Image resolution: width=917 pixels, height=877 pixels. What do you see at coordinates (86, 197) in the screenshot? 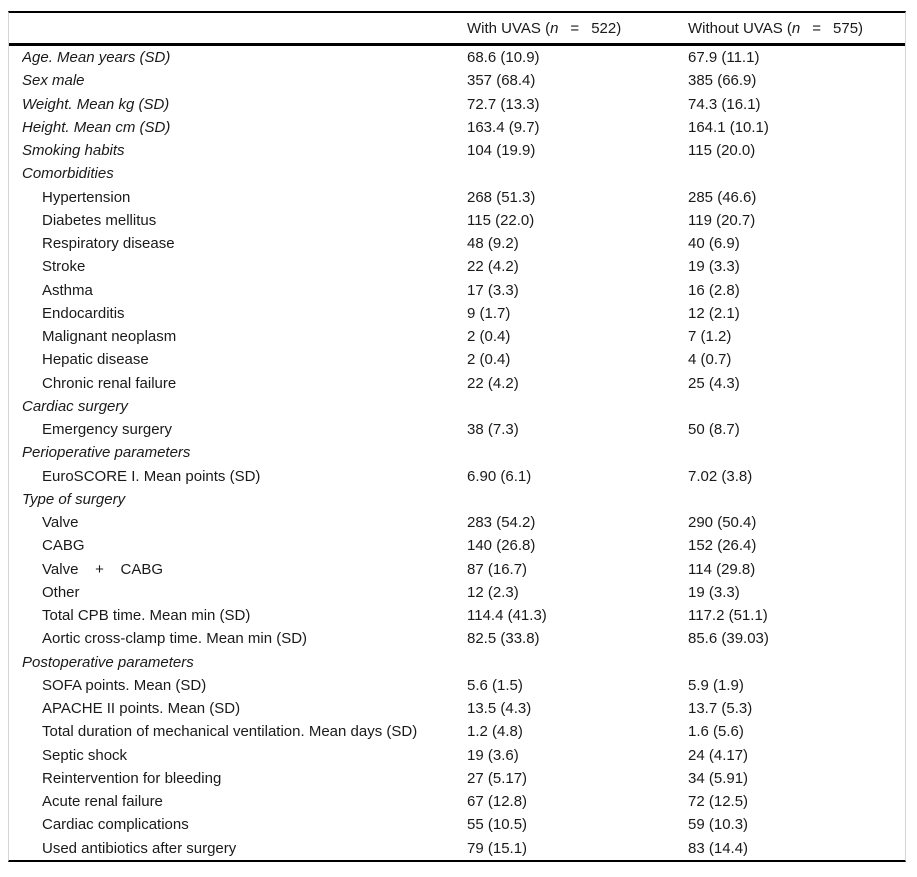
I see `row-label: Hypertension` at bounding box center [86, 197].